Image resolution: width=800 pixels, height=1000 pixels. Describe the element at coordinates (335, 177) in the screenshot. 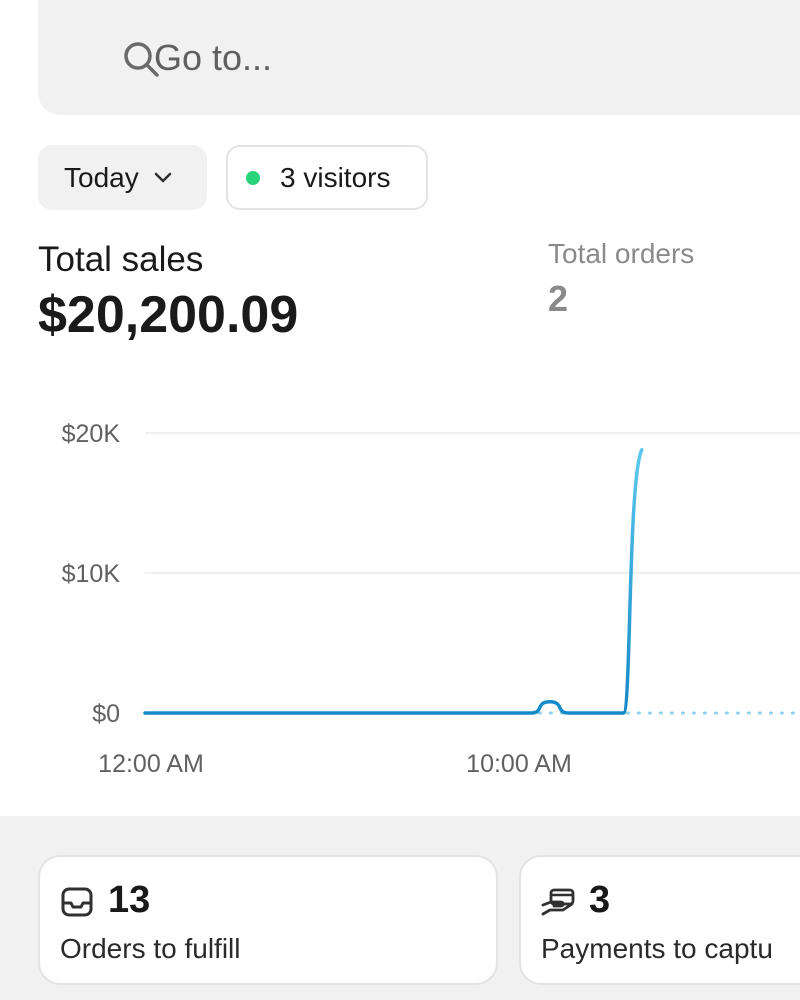

I see `visitors-label: 3 visitors` at that location.